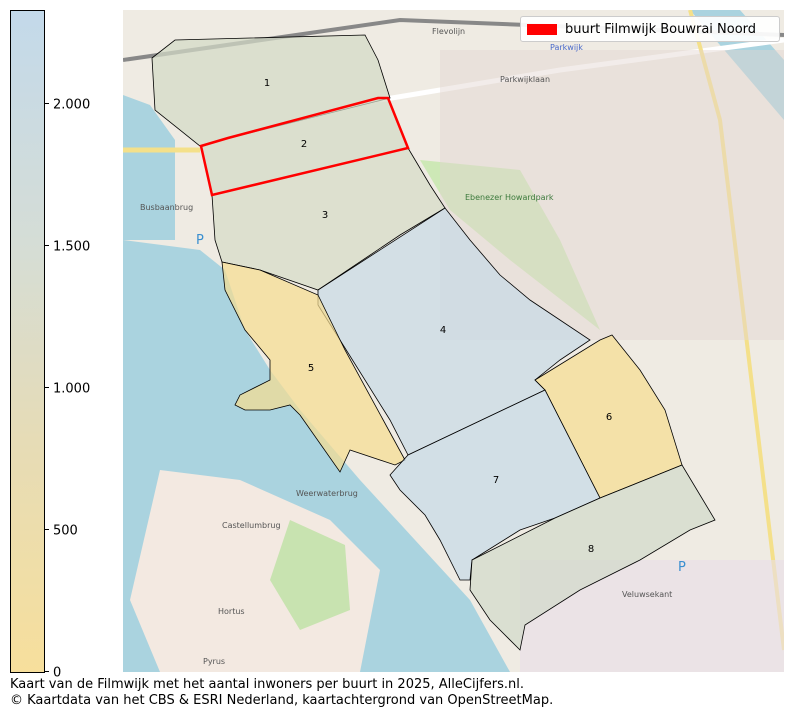  I want to click on map-label: Parkwijk, so click(566, 47).